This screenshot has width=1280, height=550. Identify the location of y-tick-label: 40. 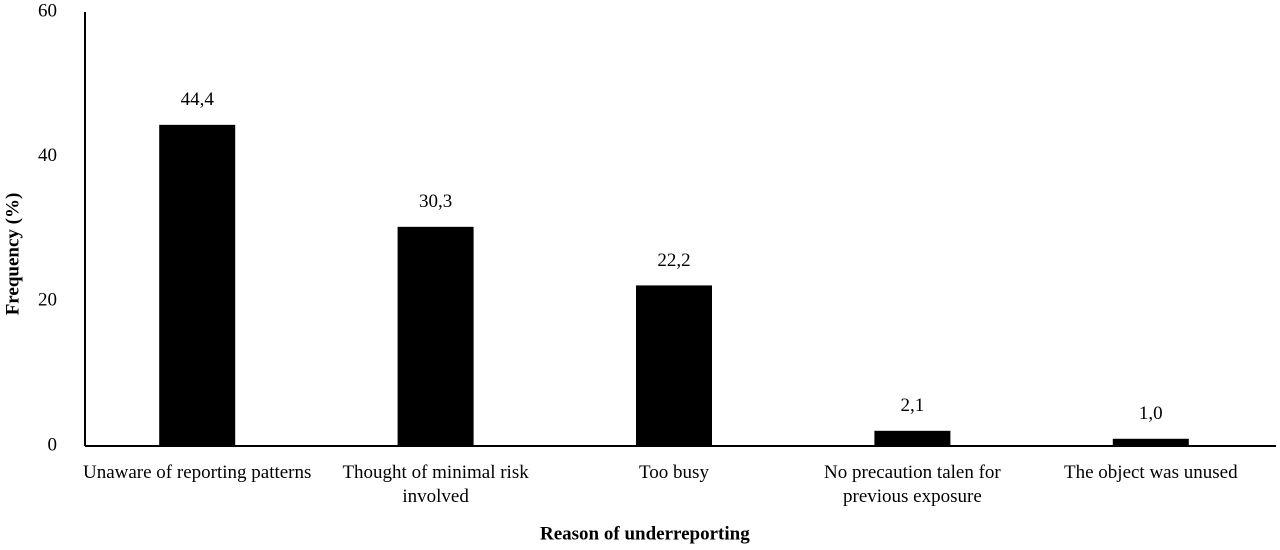
(47, 155).